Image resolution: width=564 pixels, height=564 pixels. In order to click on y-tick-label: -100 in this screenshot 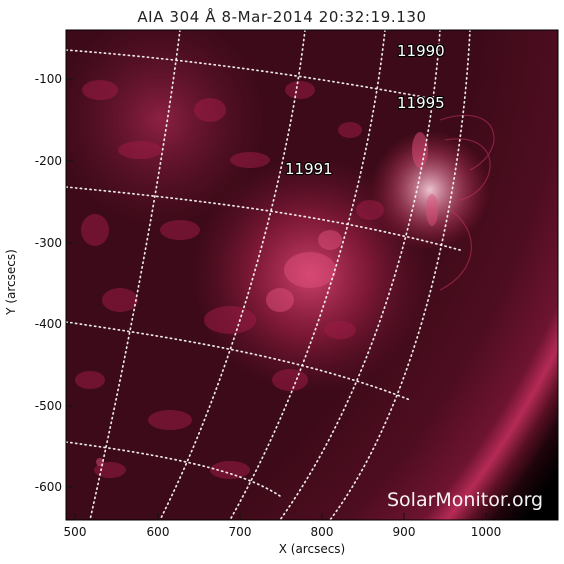, I will do `click(48, 79)`.